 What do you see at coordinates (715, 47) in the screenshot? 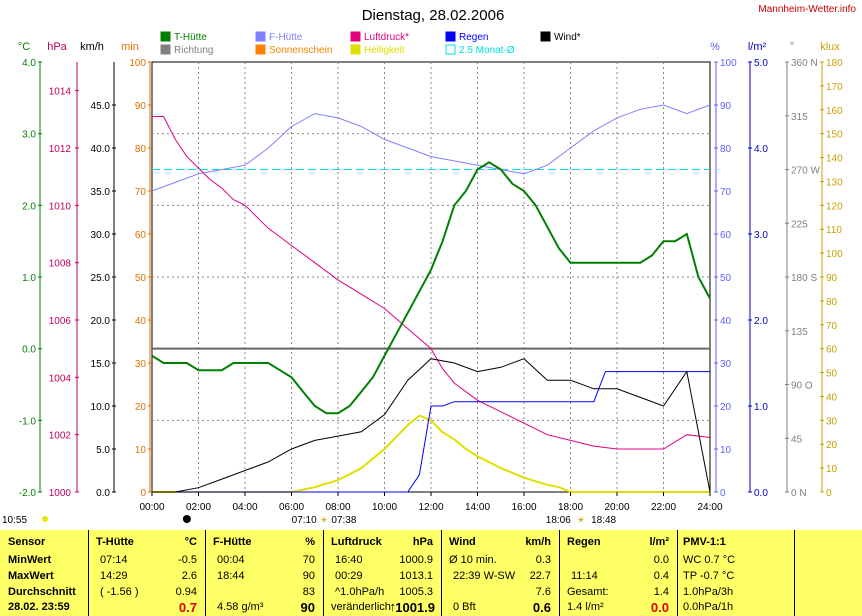
I see `unit-pct: %` at bounding box center [715, 47].